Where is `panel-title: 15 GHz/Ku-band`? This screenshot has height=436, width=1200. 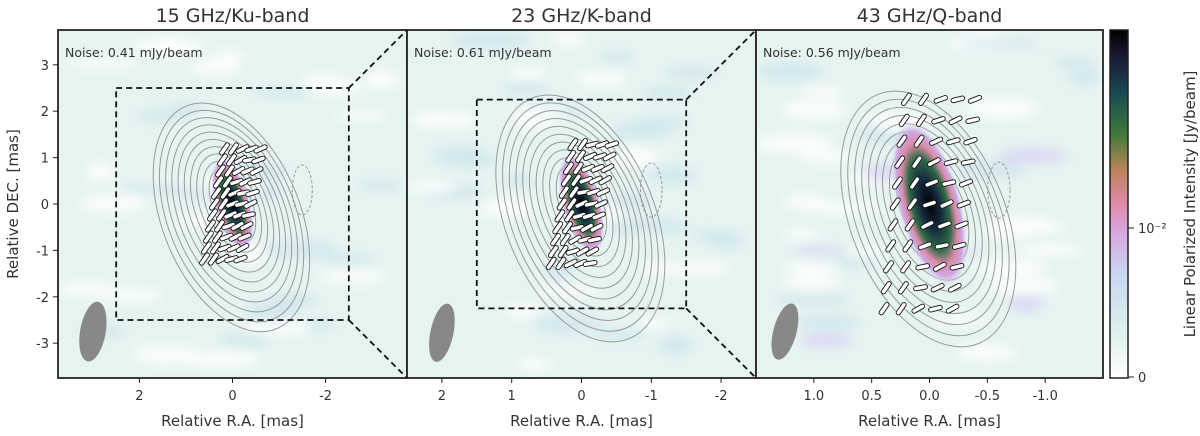
panel-title: 15 GHz/Ku-band is located at coordinates (233, 16).